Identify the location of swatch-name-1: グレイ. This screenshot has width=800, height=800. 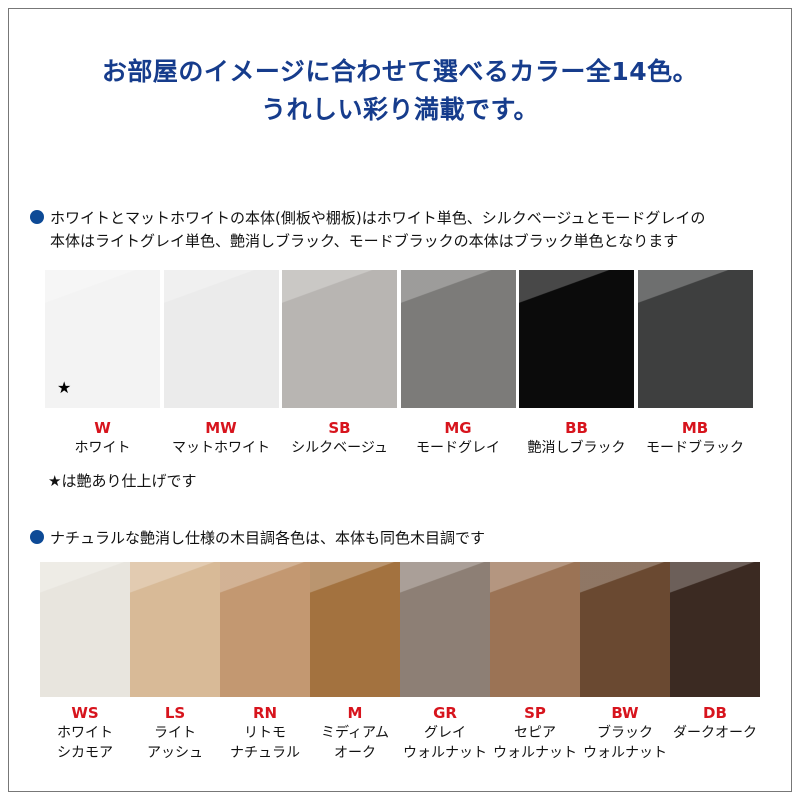
(445, 733).